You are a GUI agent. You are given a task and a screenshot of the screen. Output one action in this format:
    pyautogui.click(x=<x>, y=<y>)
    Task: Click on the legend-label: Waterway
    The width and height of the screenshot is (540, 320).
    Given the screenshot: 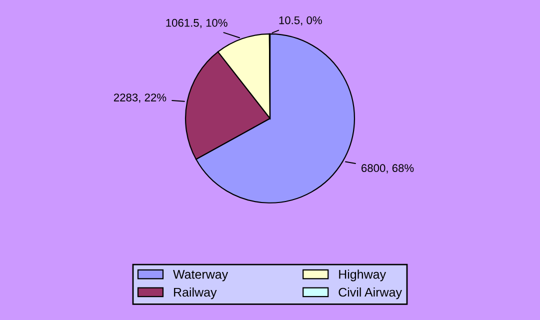 What is the action you would take?
    pyautogui.click(x=200, y=276)
    